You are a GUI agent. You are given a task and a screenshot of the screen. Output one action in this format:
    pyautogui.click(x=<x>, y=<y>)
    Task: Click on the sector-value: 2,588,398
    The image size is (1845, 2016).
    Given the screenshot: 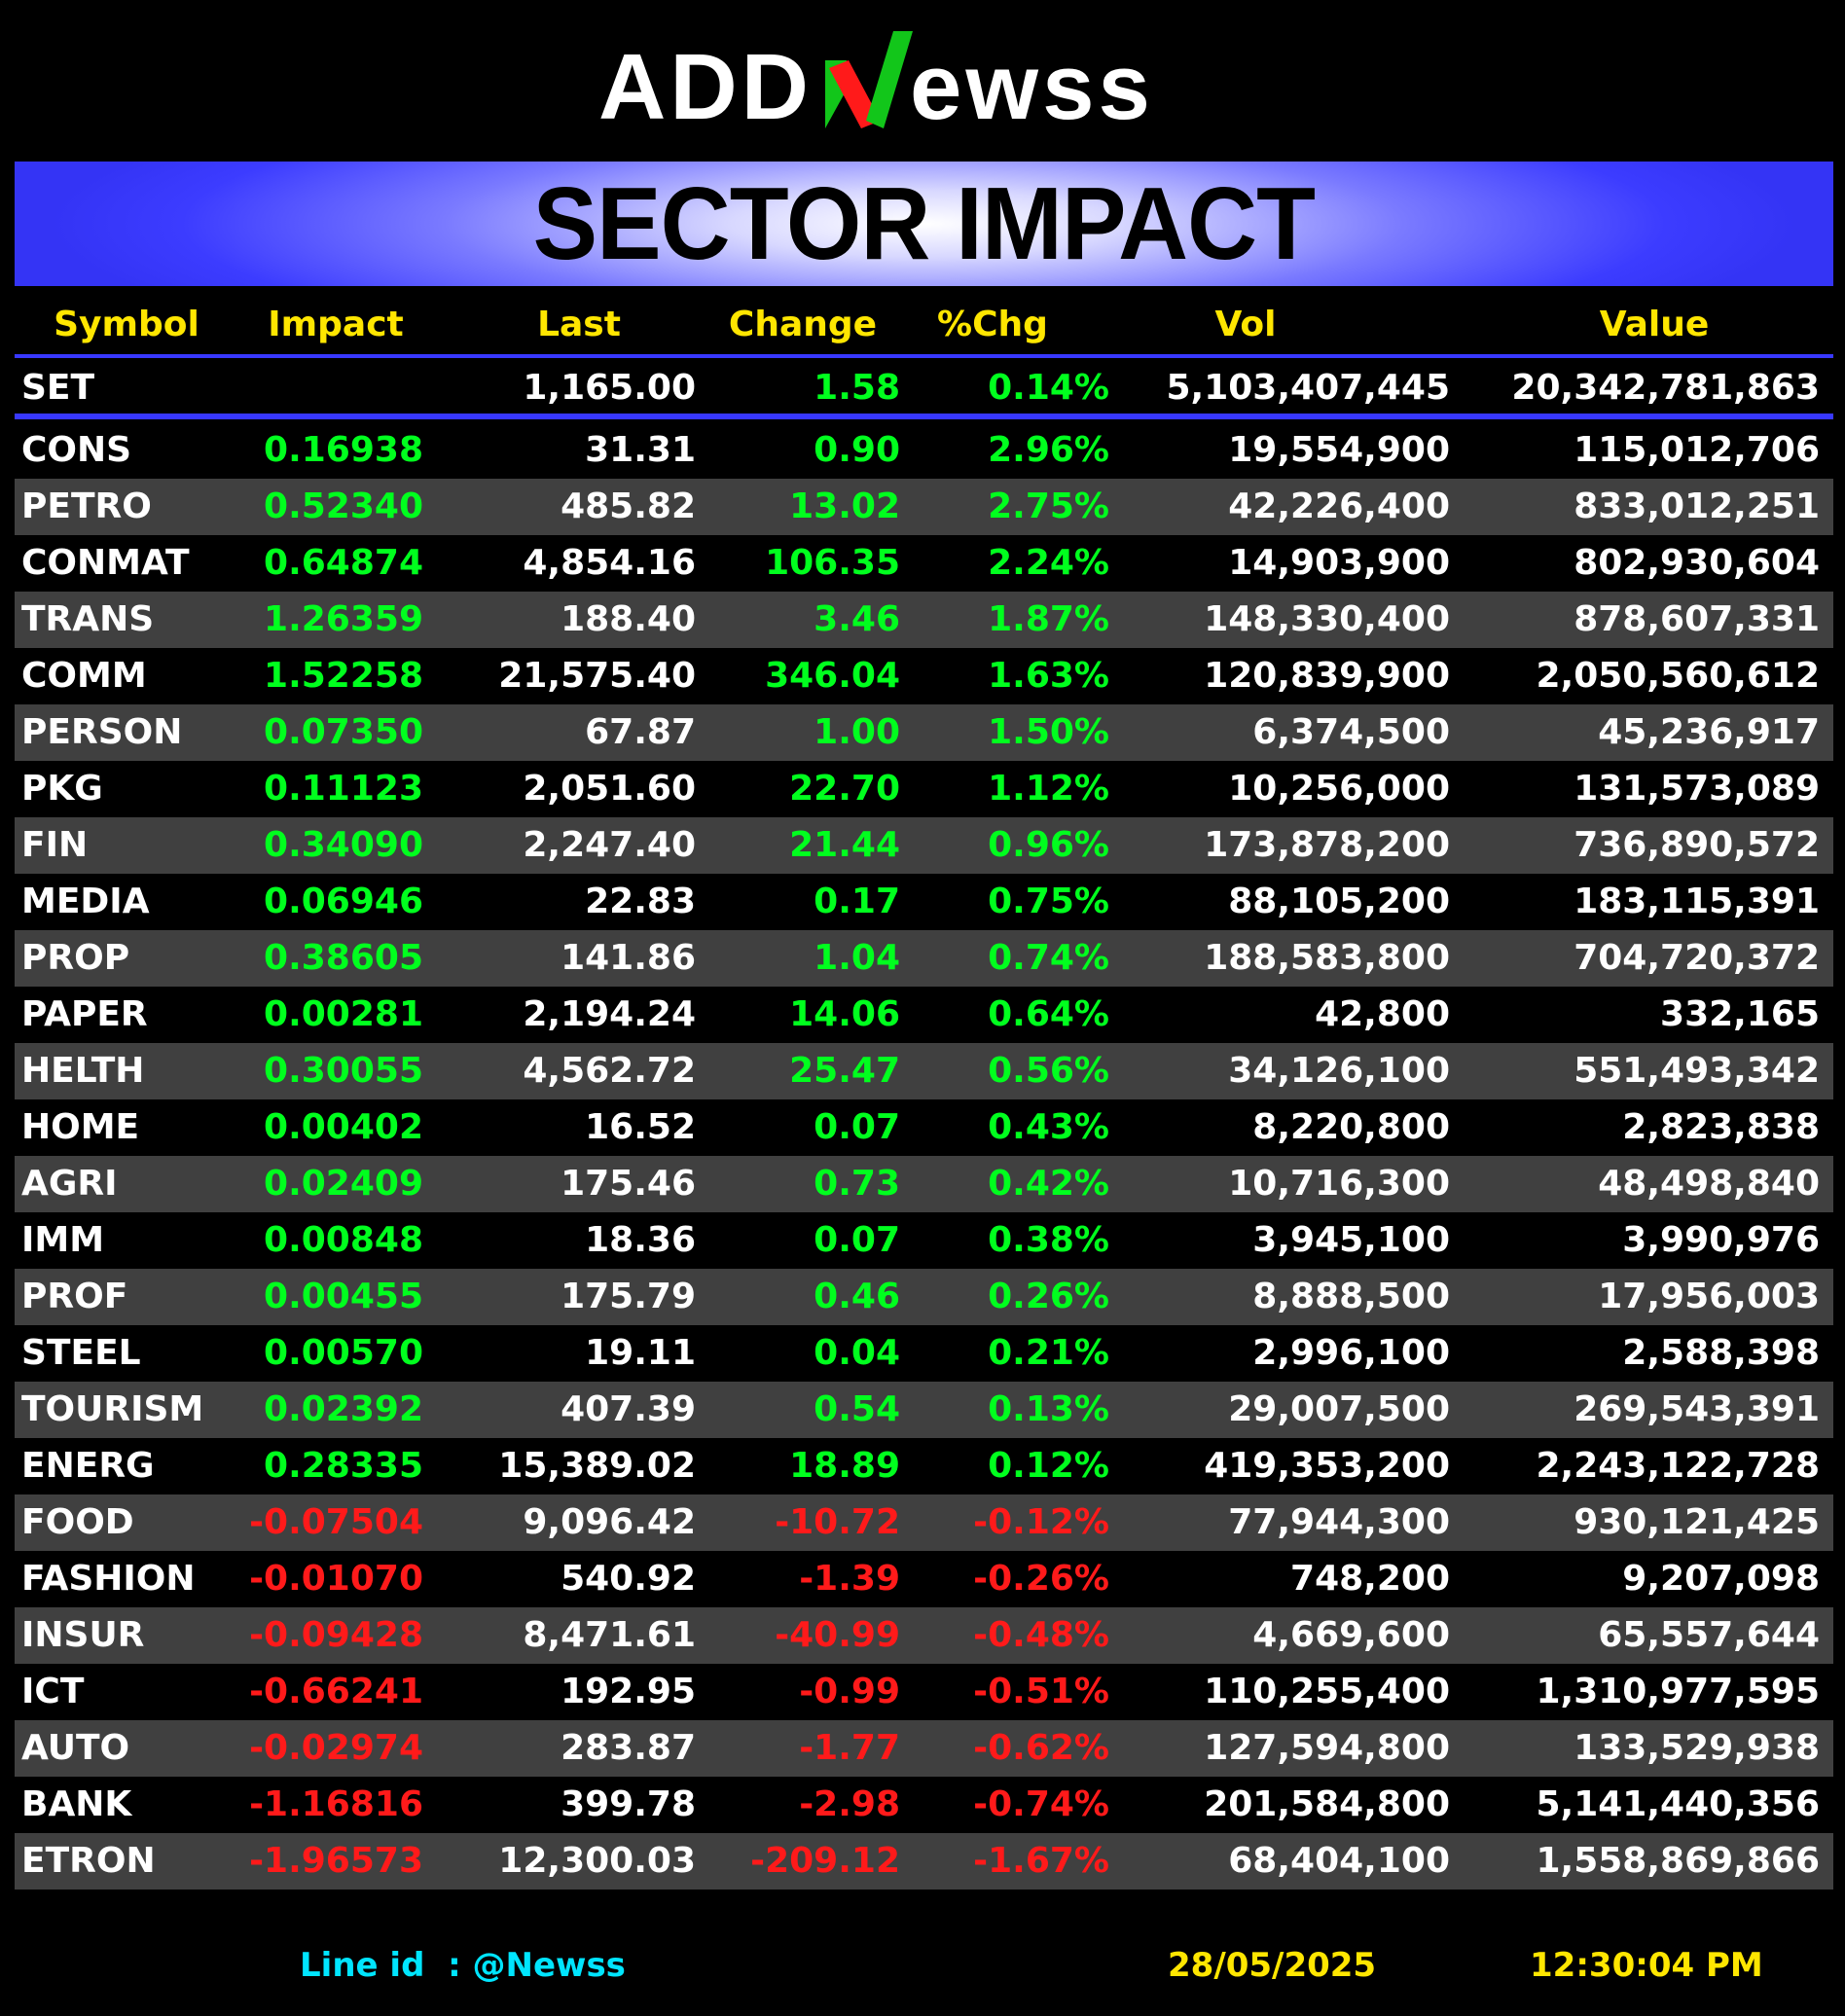 What is the action you would take?
    pyautogui.click(x=1721, y=1353)
    